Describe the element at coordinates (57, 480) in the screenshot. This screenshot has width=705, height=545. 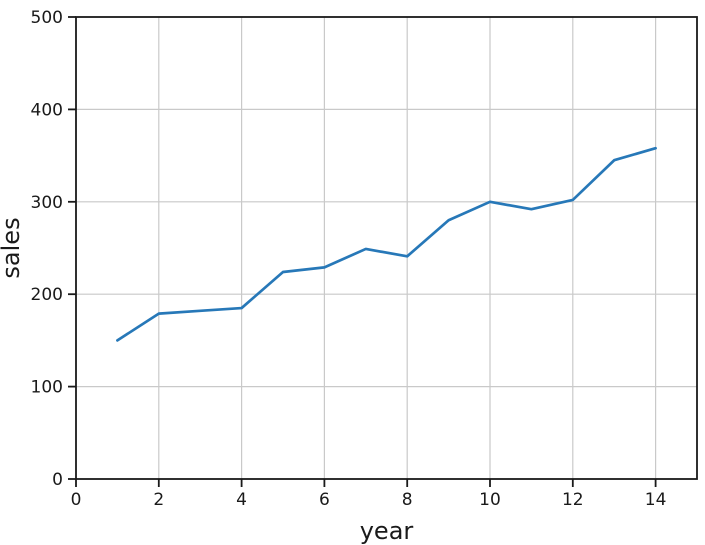
I see `y-tick-label: 0` at that location.